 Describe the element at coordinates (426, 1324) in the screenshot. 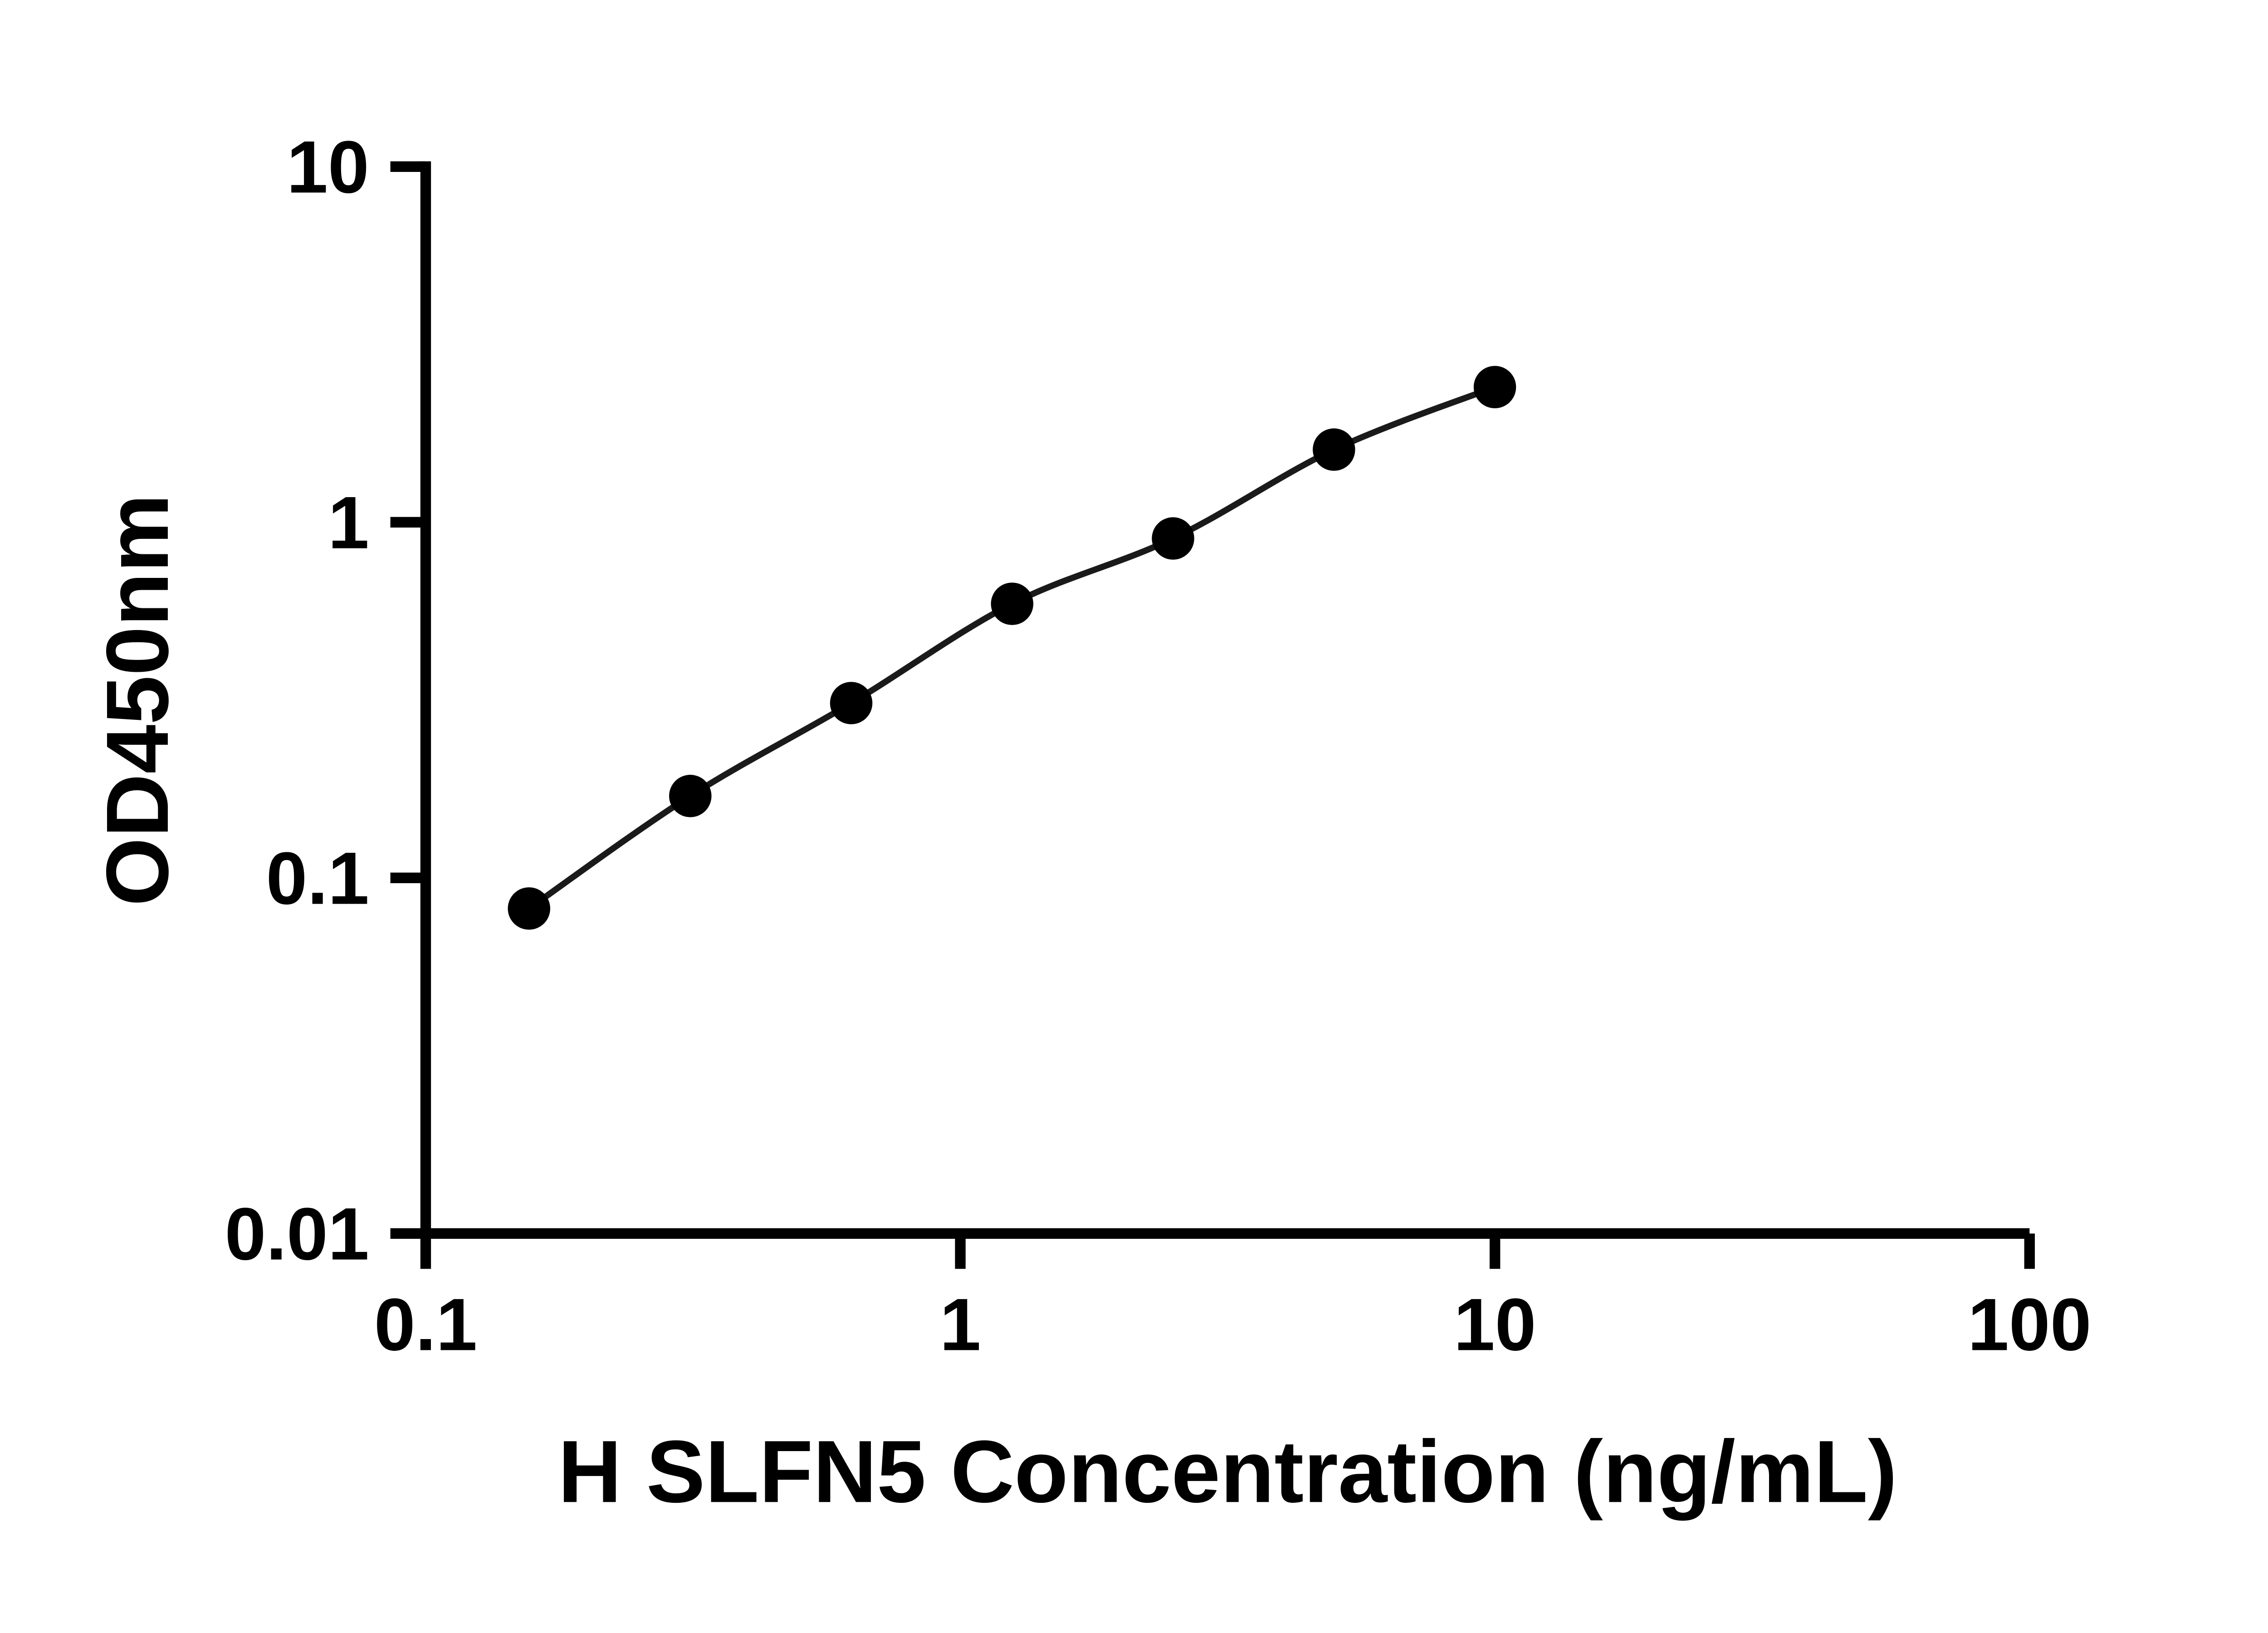

I see `x-tick-label: 0.1` at that location.